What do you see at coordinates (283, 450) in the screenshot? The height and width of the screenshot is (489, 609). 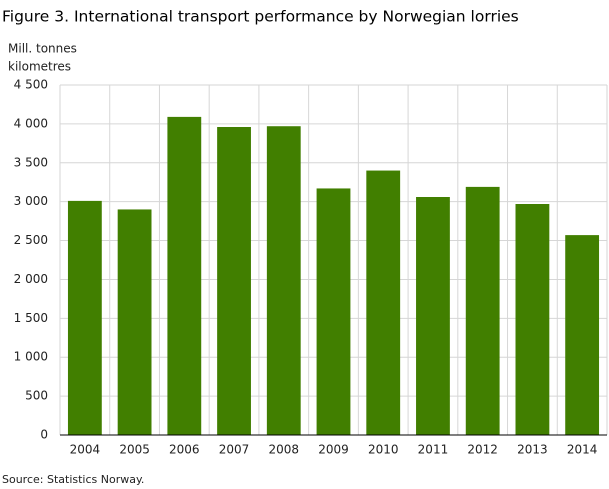 I see `x-tick-label: 2008` at bounding box center [283, 450].